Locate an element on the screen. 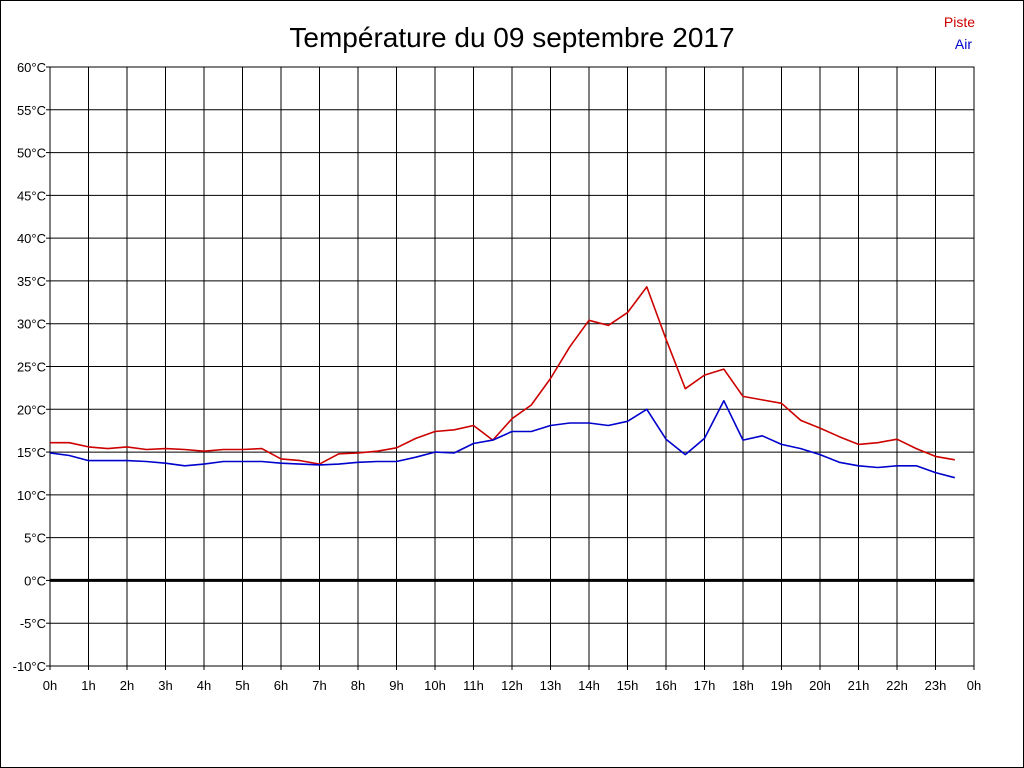 Image resolution: width=1024 pixels, height=768 pixels. y-tick-label-0: 60°C is located at coordinates (31, 67).